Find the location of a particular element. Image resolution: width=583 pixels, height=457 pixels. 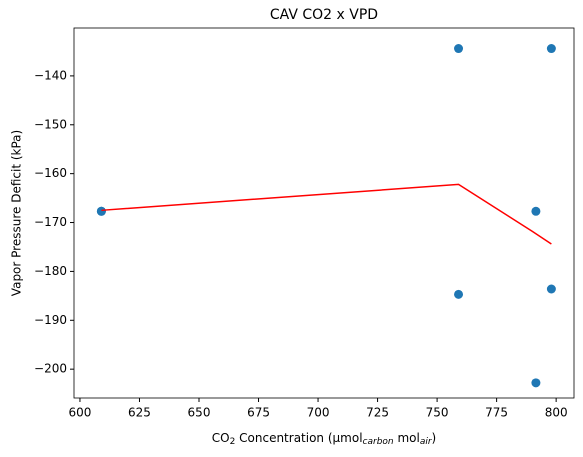

x-axis-label: CO2 Concentration (μmolcarbon molair) is located at coordinates (324, 439).